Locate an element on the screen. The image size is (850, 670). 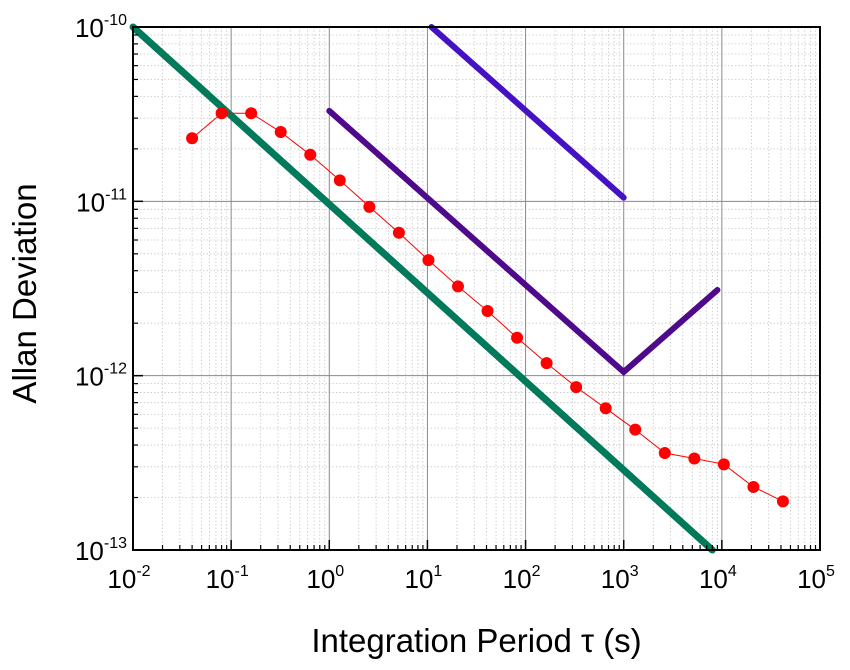
x-tick-label: 10¹ is located at coordinates (424, 578).